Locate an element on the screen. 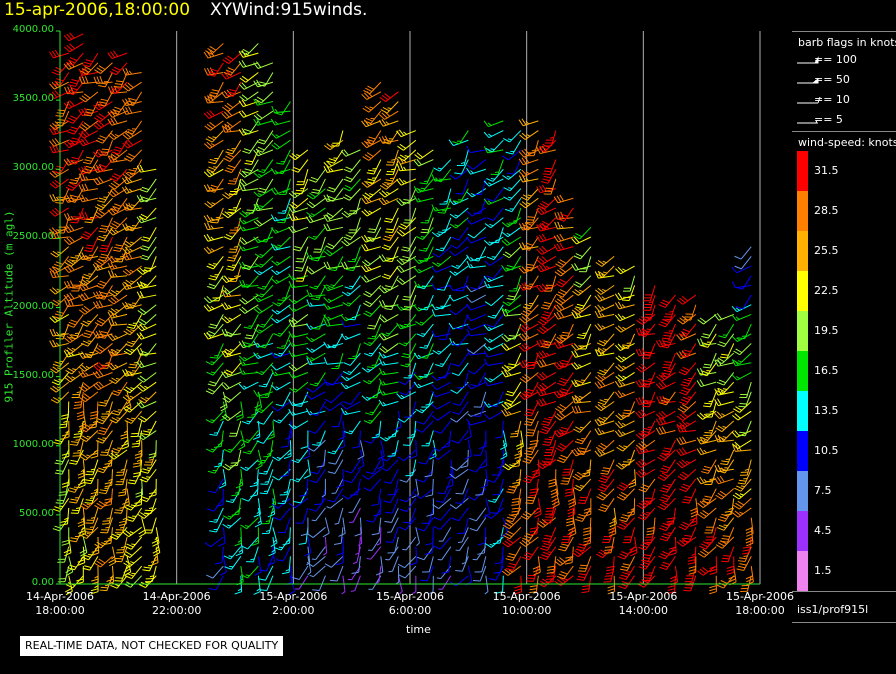  x-tick-label-1: 14-Apr-2006 22:00:00 is located at coordinates (177, 604).